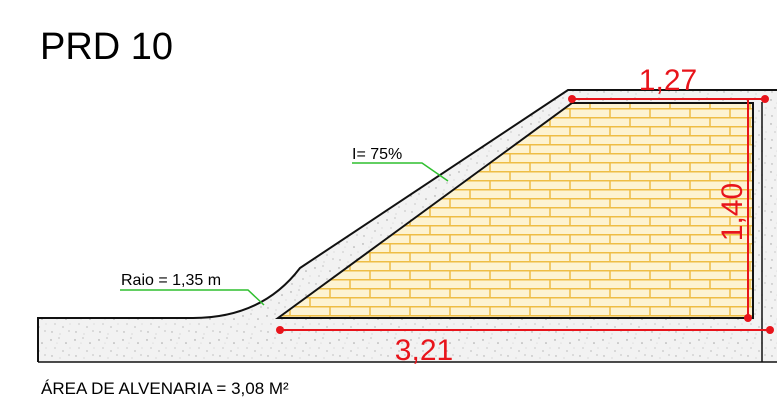  I want to click on masonry-area-caption: ÁREA DE ALVENARIA = 3,08 M², so click(165, 388).